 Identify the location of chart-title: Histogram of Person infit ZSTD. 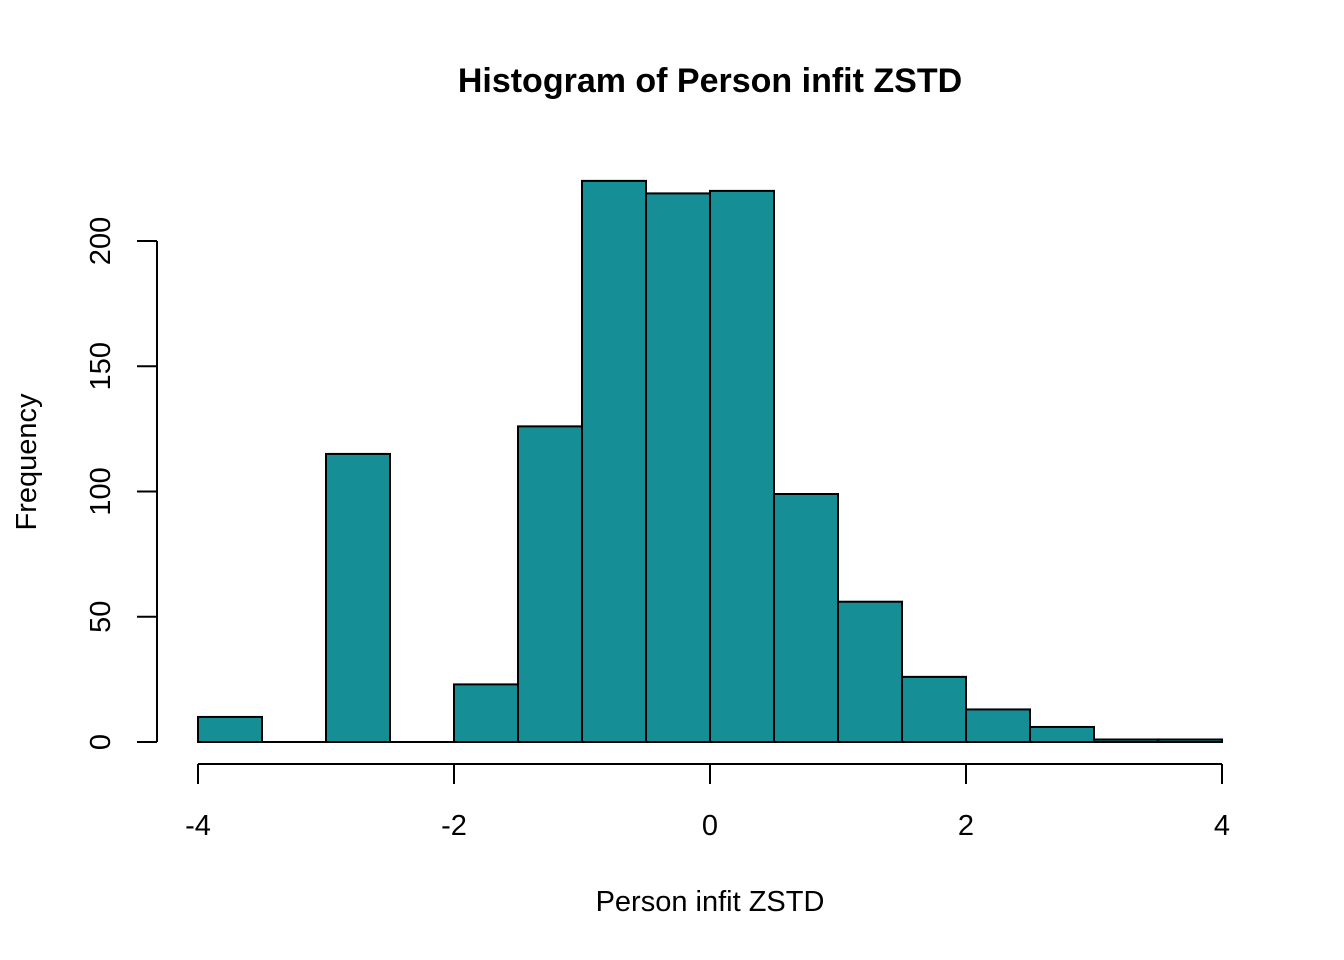
(710, 81).